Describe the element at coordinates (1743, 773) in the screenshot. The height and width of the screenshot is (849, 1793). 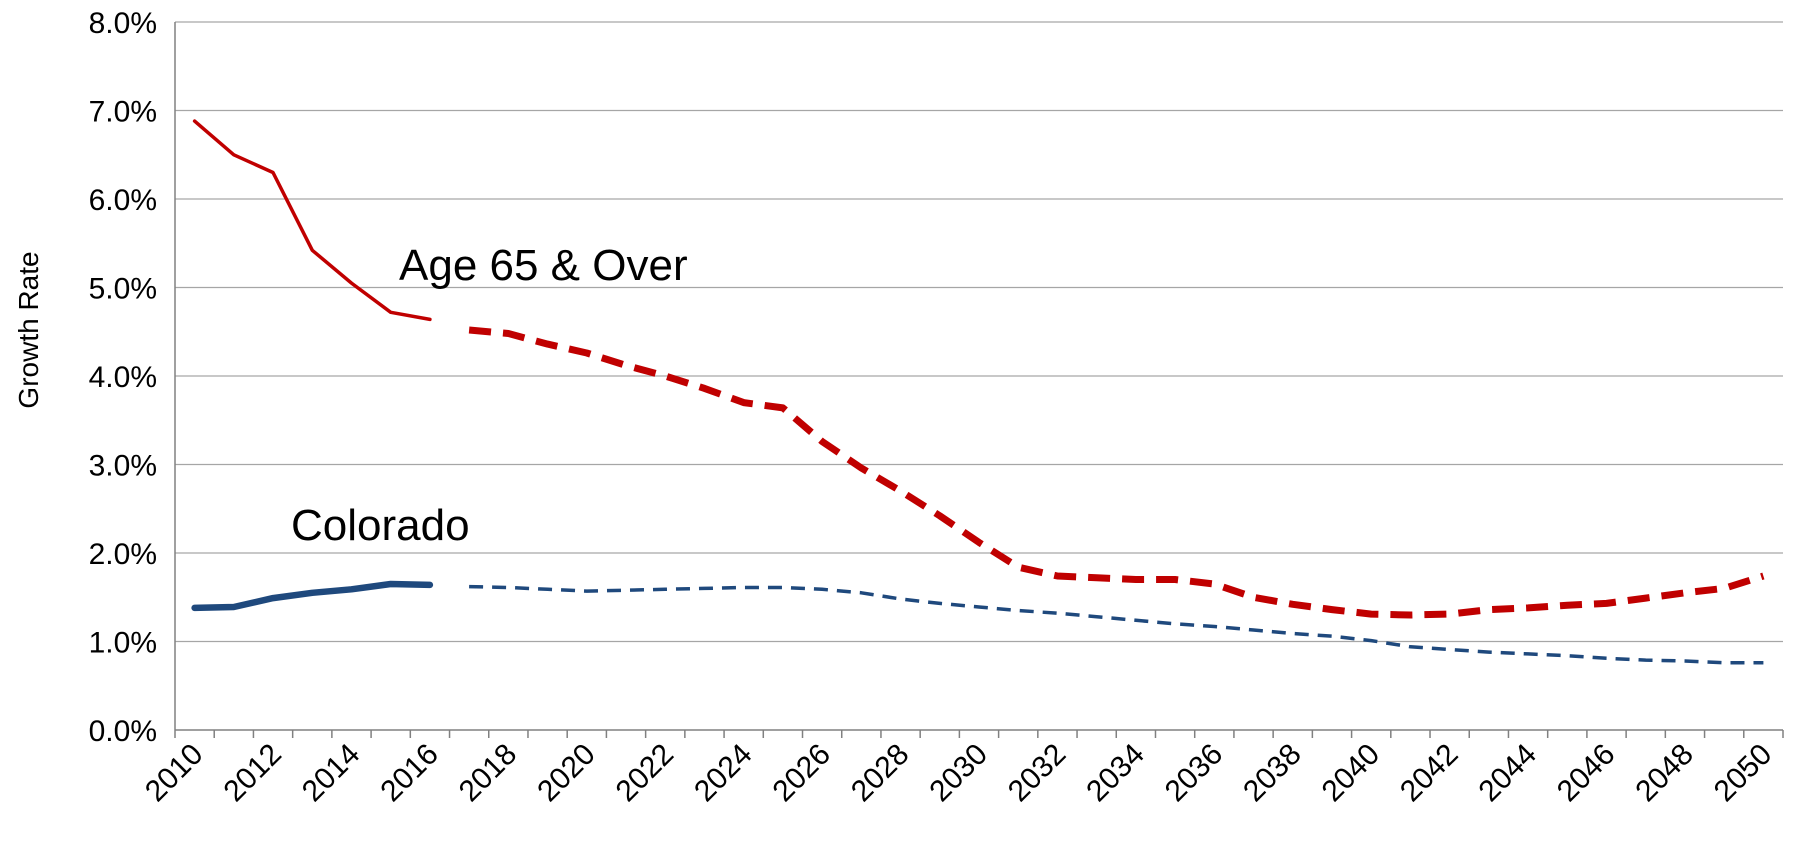
I see `x-tick-label: 2050` at that location.